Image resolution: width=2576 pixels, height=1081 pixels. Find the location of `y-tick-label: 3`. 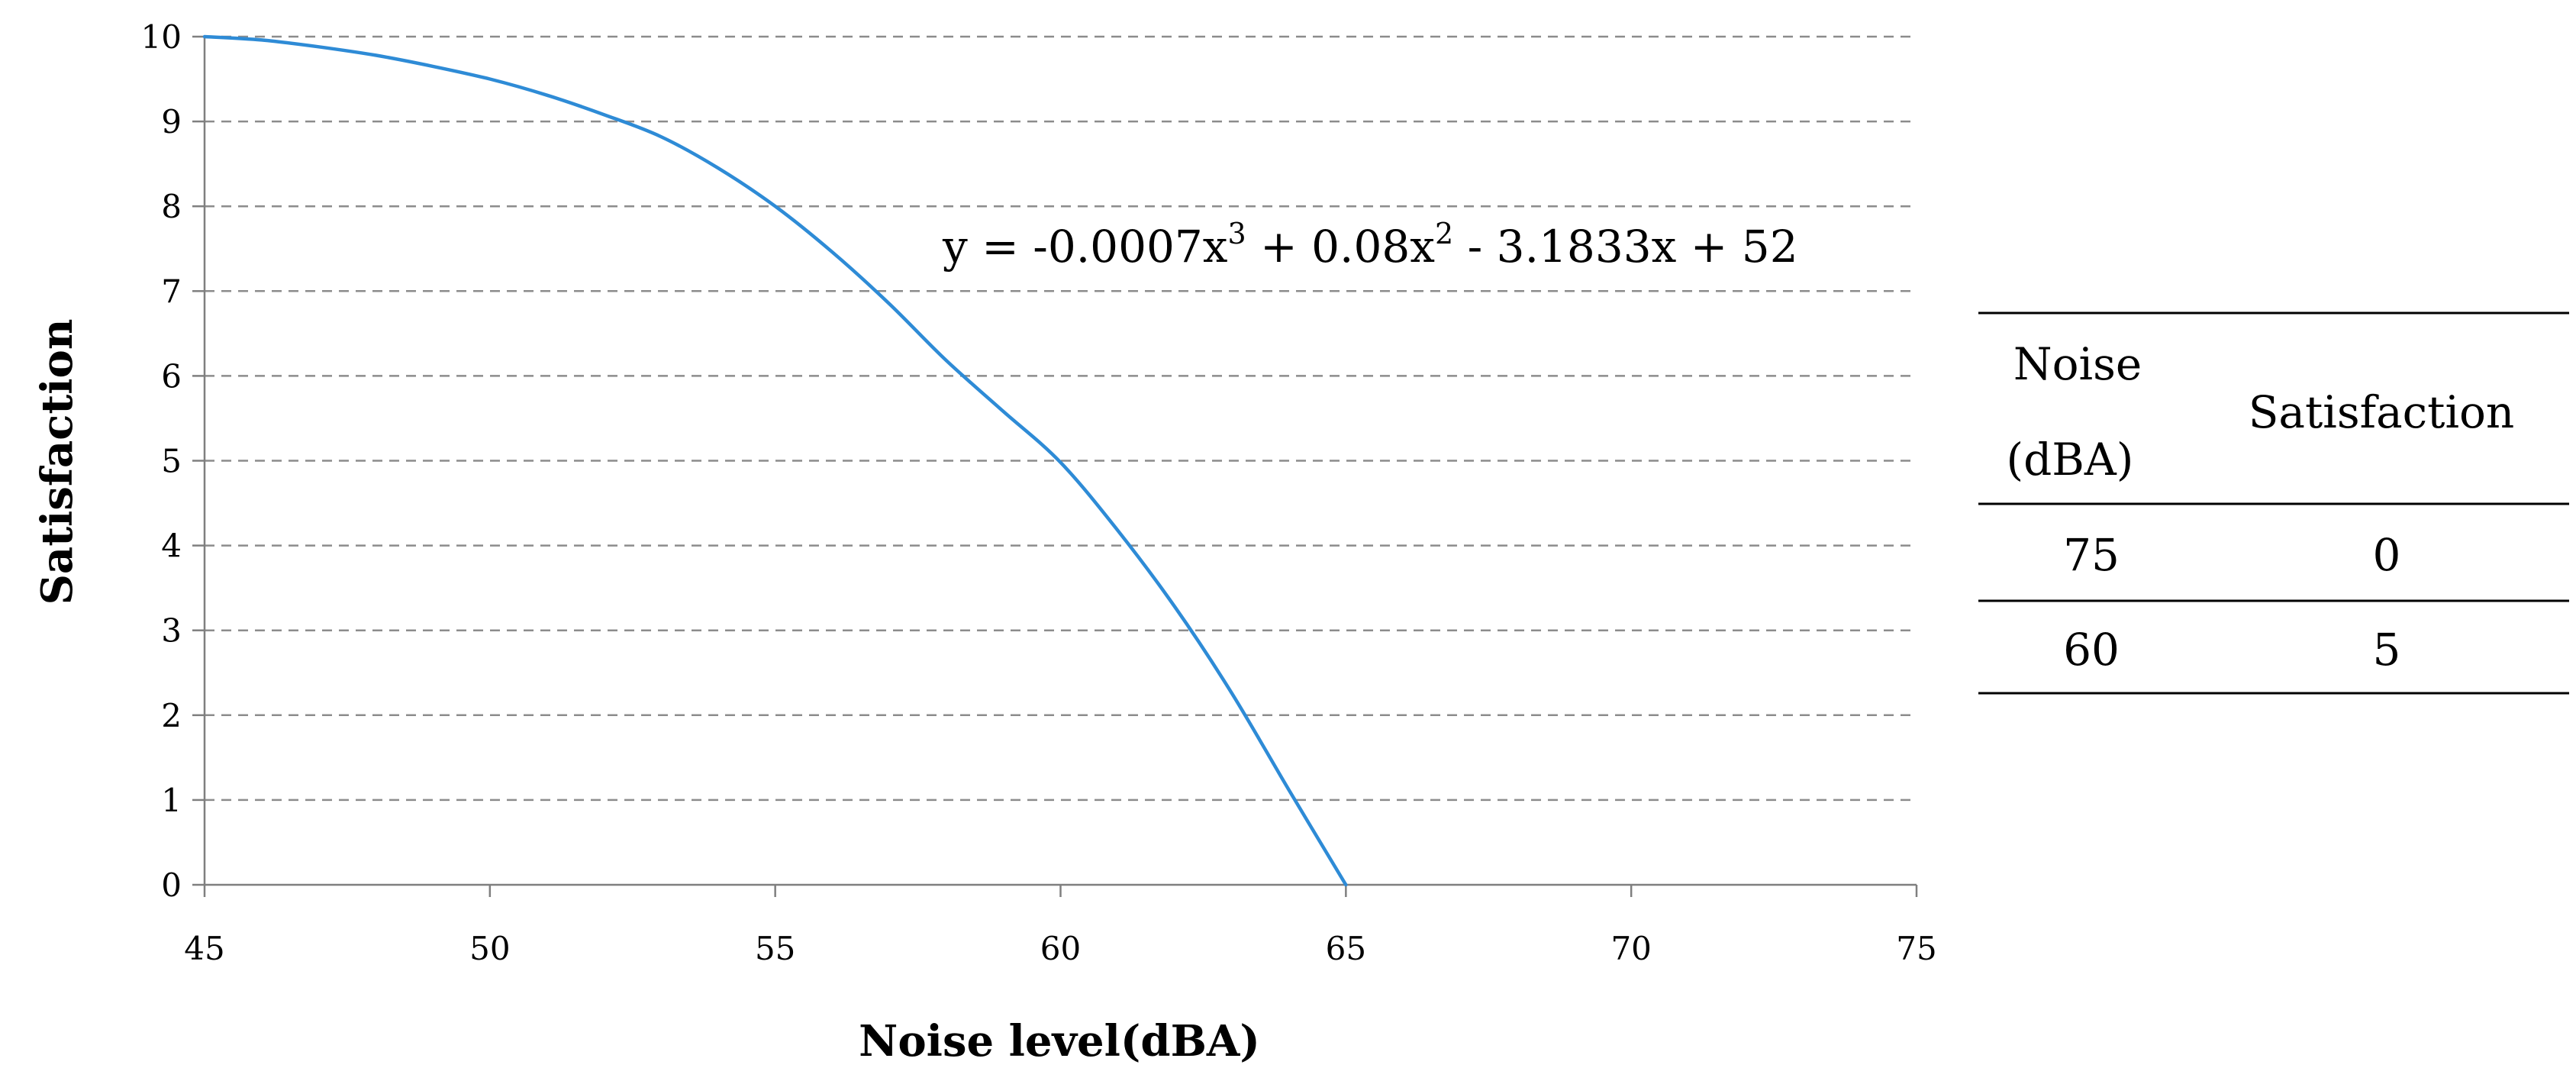

y-tick-label: 3 is located at coordinates (171, 631).